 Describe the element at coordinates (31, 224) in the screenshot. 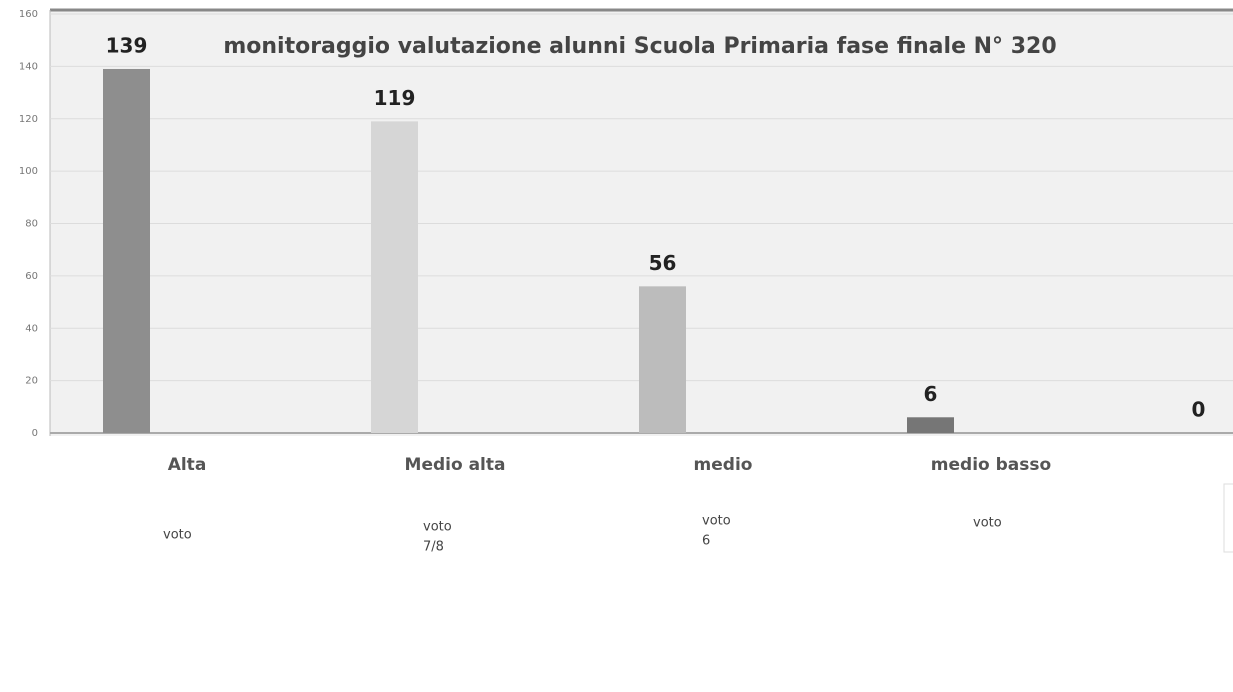

I see `y-tick-label: 80` at that location.